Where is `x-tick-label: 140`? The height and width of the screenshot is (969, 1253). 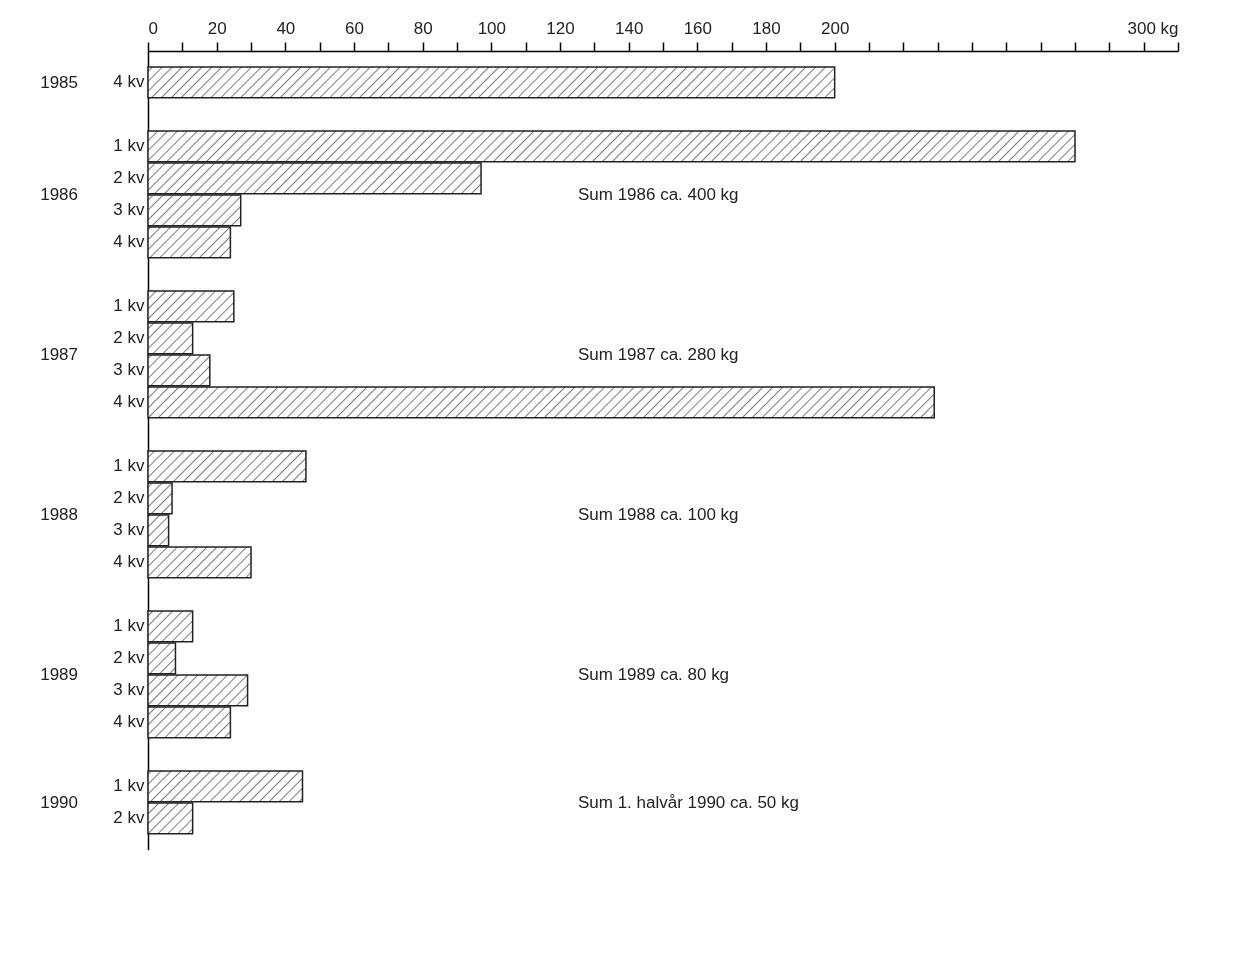
x-tick-label: 140 is located at coordinates (629, 29).